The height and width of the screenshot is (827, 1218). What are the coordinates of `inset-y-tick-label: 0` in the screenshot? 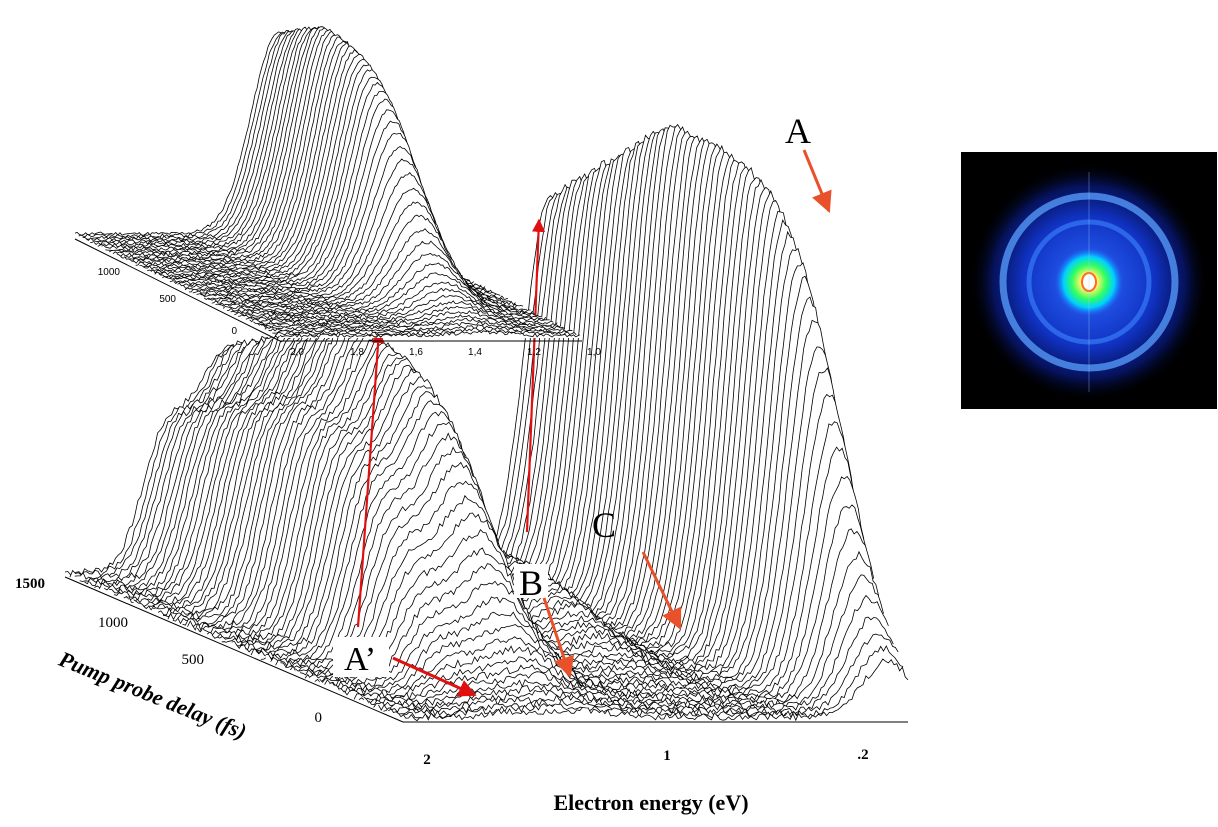 It's located at (234, 331).